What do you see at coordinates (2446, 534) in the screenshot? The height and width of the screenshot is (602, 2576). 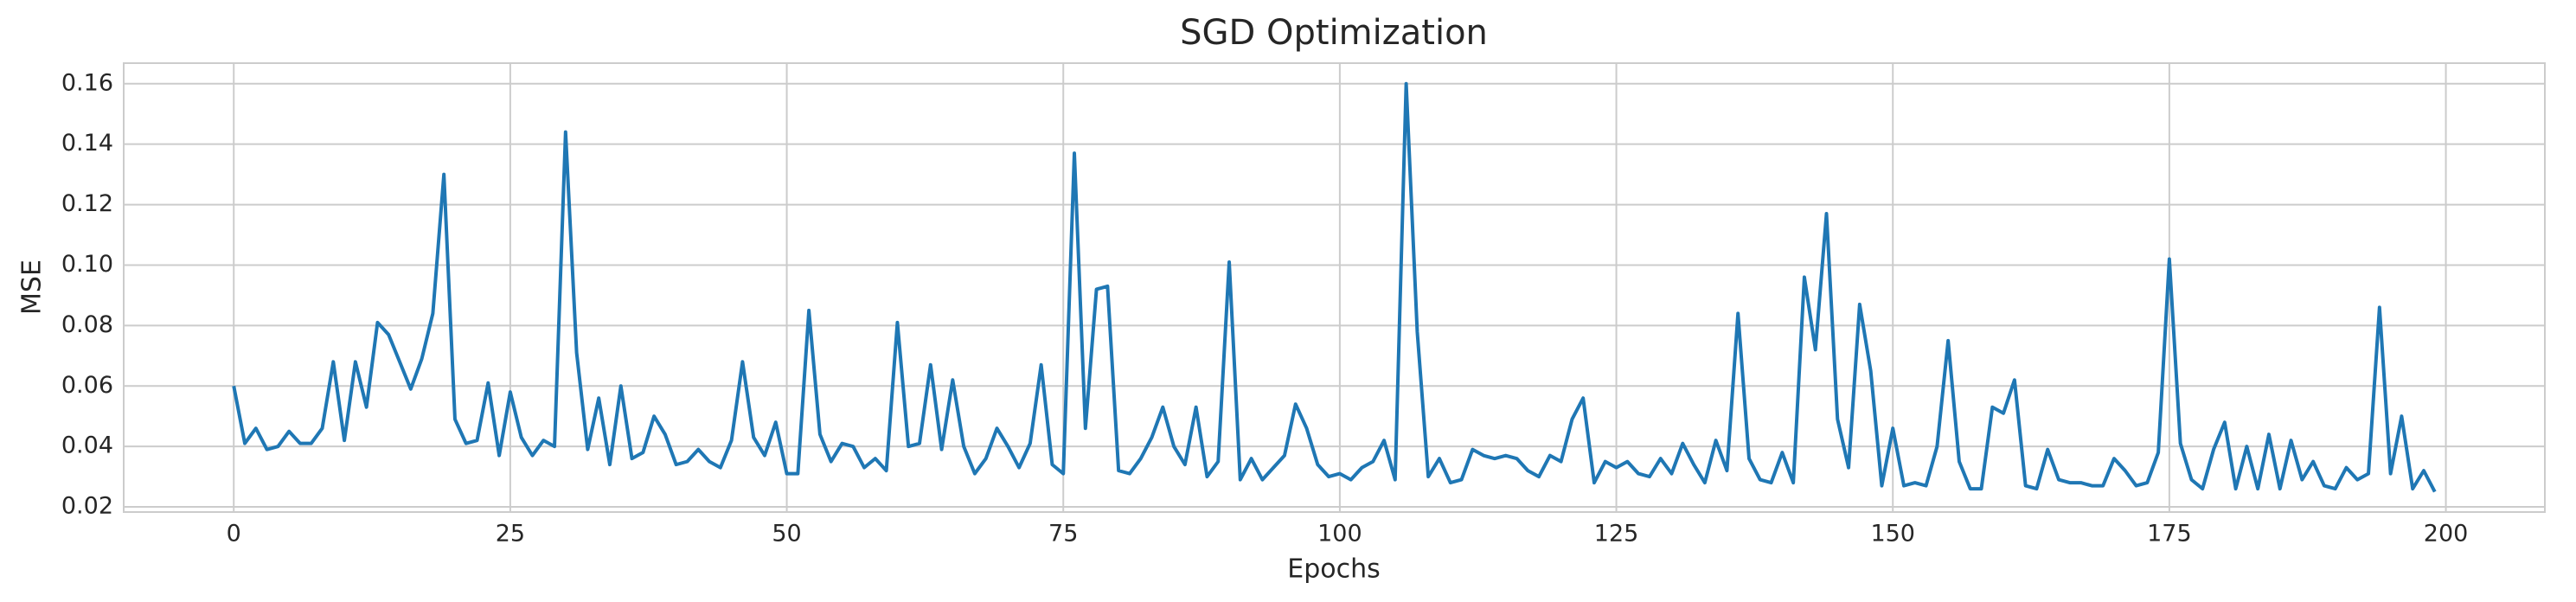 I see `x-tick-label: 200` at bounding box center [2446, 534].